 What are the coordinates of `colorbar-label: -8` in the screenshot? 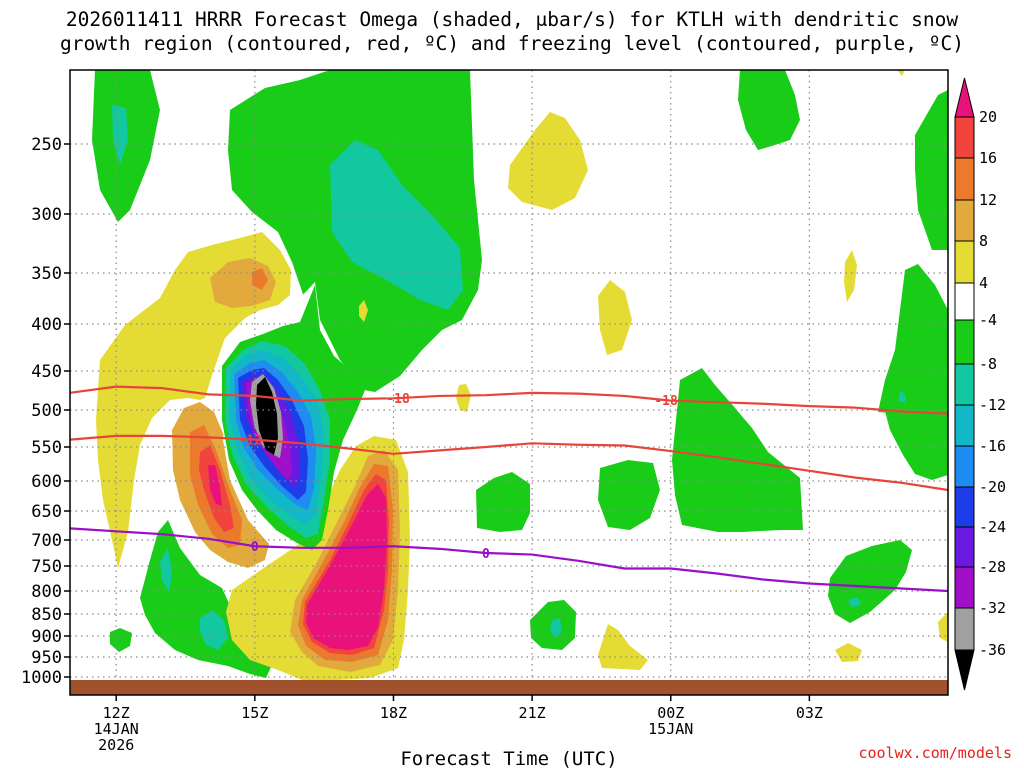 It's located at (988, 364).